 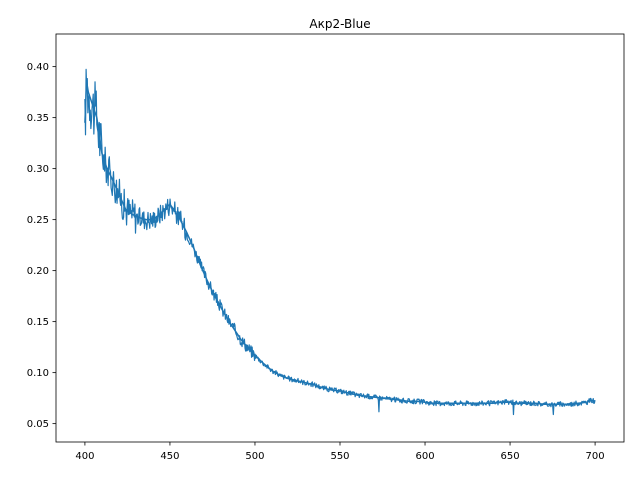 I want to click on y-tick-label: 0.20, so click(x=38, y=271).